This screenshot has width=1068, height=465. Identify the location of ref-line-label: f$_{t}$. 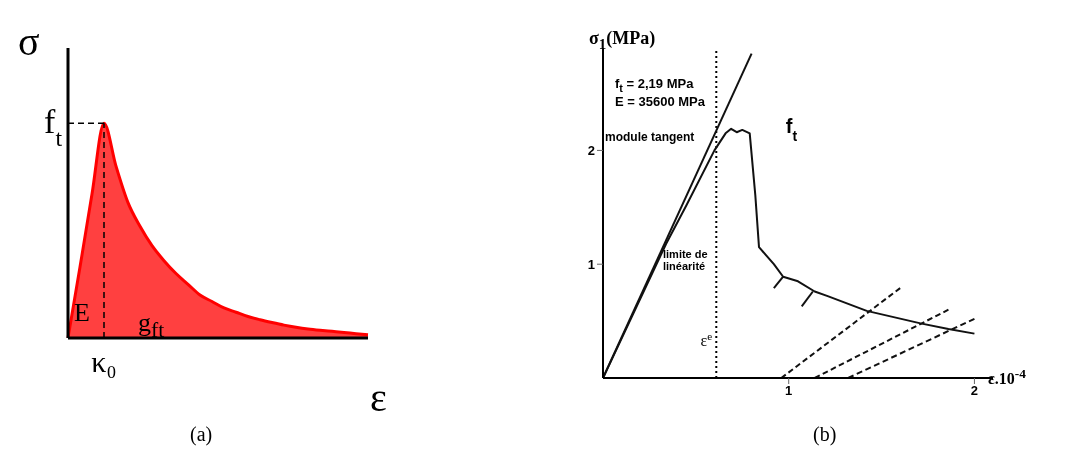
(53, 127).